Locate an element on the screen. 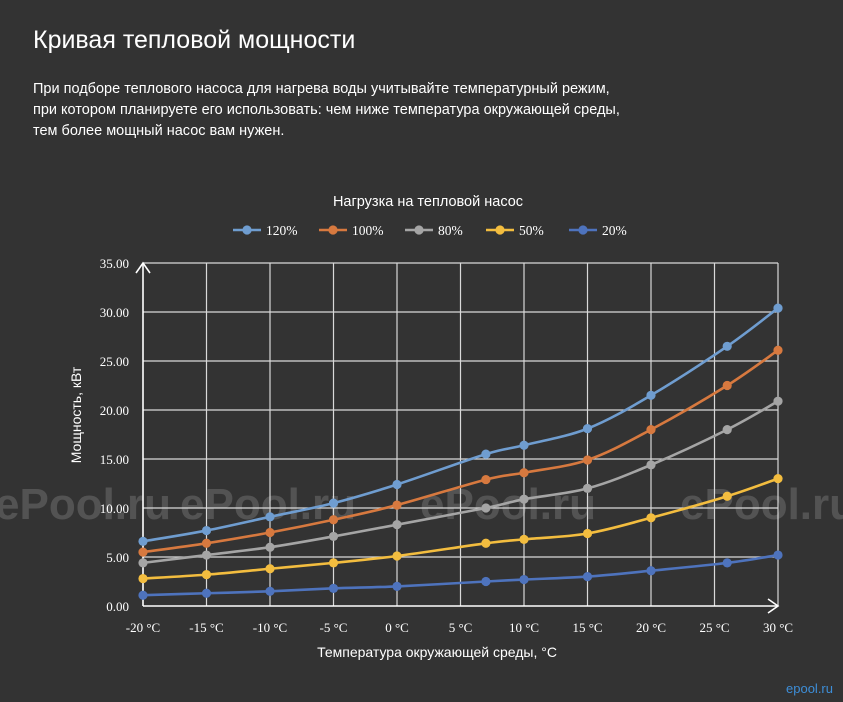 This screenshot has width=843, height=702. x-axis-arrow is located at coordinates (773, 606).